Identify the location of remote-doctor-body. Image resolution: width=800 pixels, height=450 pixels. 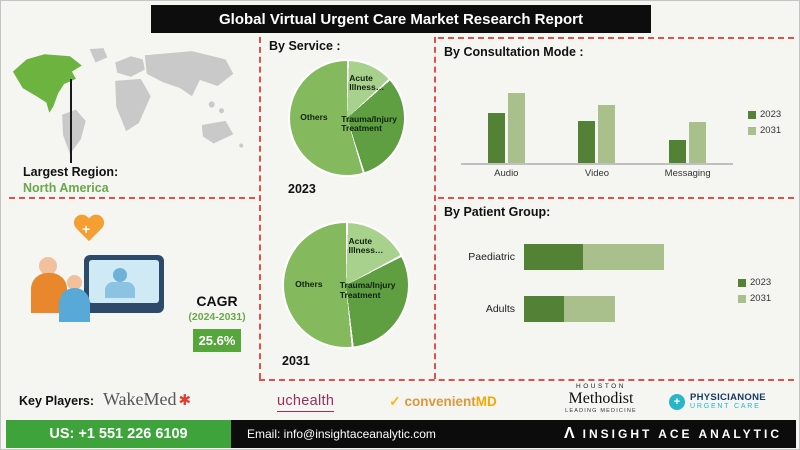
(120, 290).